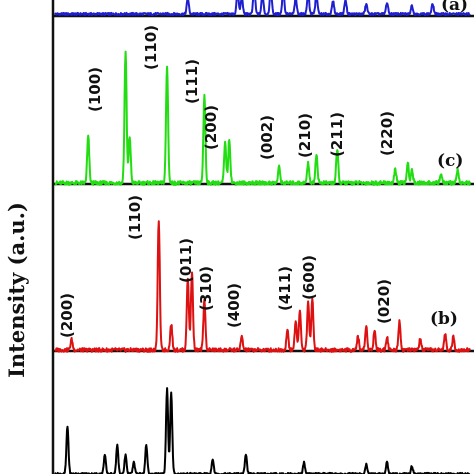 The width and height of the screenshot is (474, 474). What do you see at coordinates (234, 305) in the screenshot?
I see `peak-label: (400)` at bounding box center [234, 305].